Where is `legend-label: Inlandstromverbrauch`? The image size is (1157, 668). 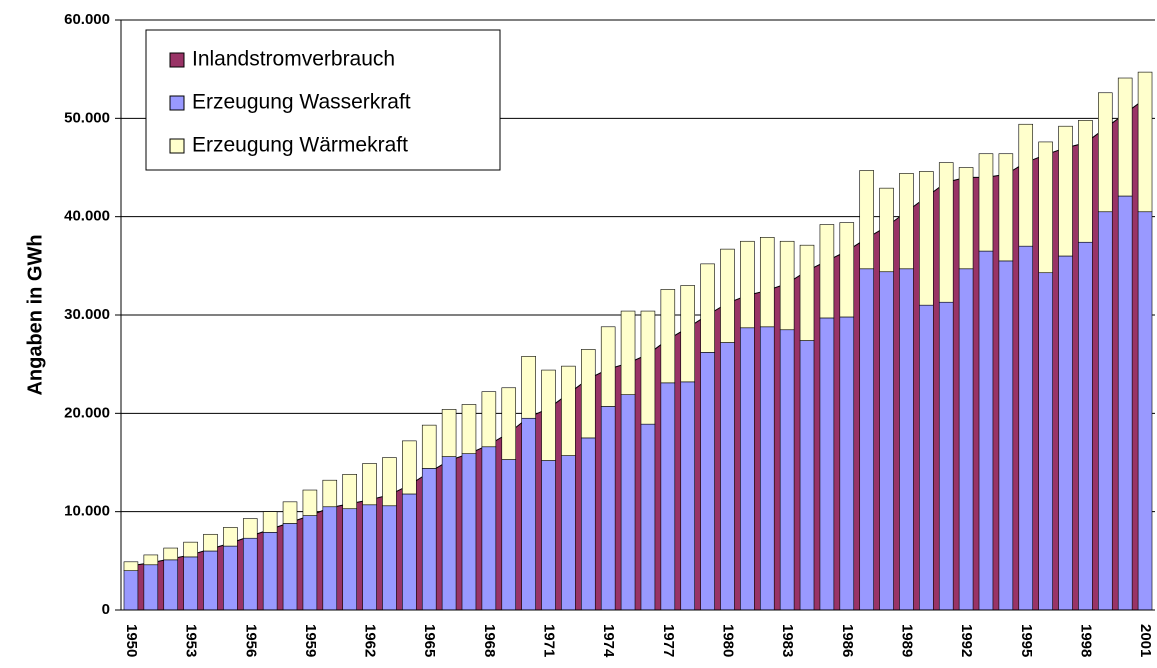 legend-label: Inlandstromverbrauch is located at coordinates (293, 59).